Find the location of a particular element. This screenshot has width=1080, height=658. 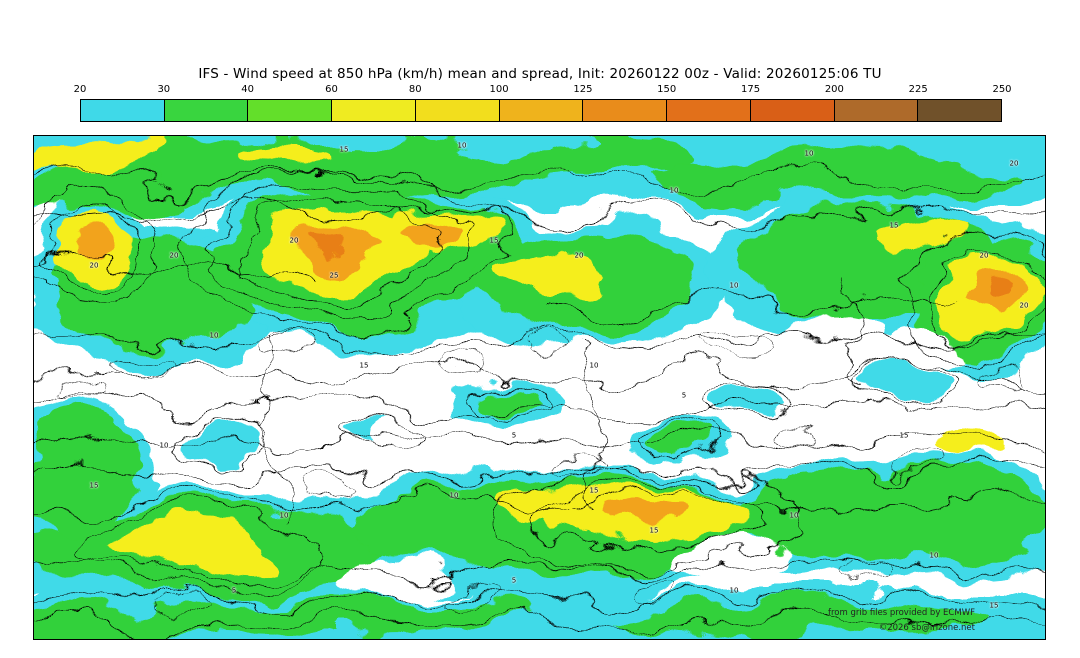

colorbar-bar is located at coordinates (541, 110).